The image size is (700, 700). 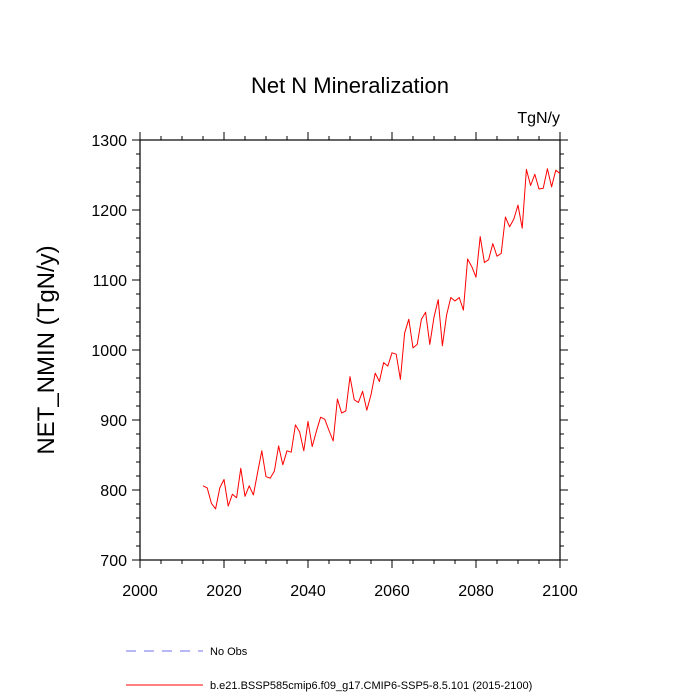 What do you see at coordinates (109, 141) in the screenshot?
I see `y-tick-label: 1300` at bounding box center [109, 141].